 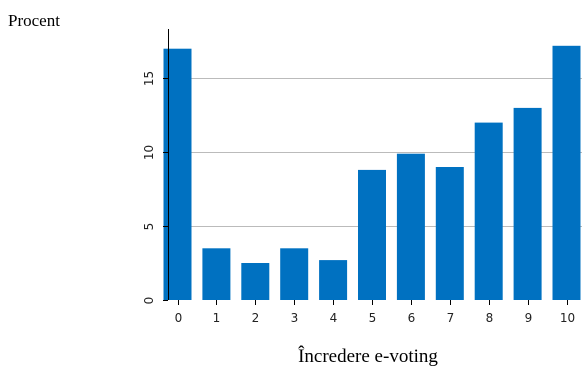 I want to click on x-axis-label: Încredere e-voting, so click(x=368, y=356).